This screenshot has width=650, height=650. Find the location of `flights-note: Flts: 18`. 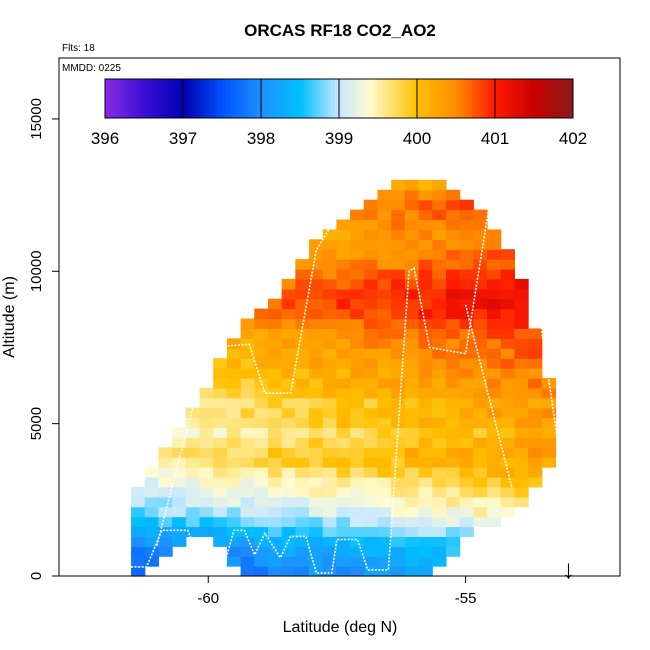

flights-note: Flts: 18 is located at coordinates (78, 48).